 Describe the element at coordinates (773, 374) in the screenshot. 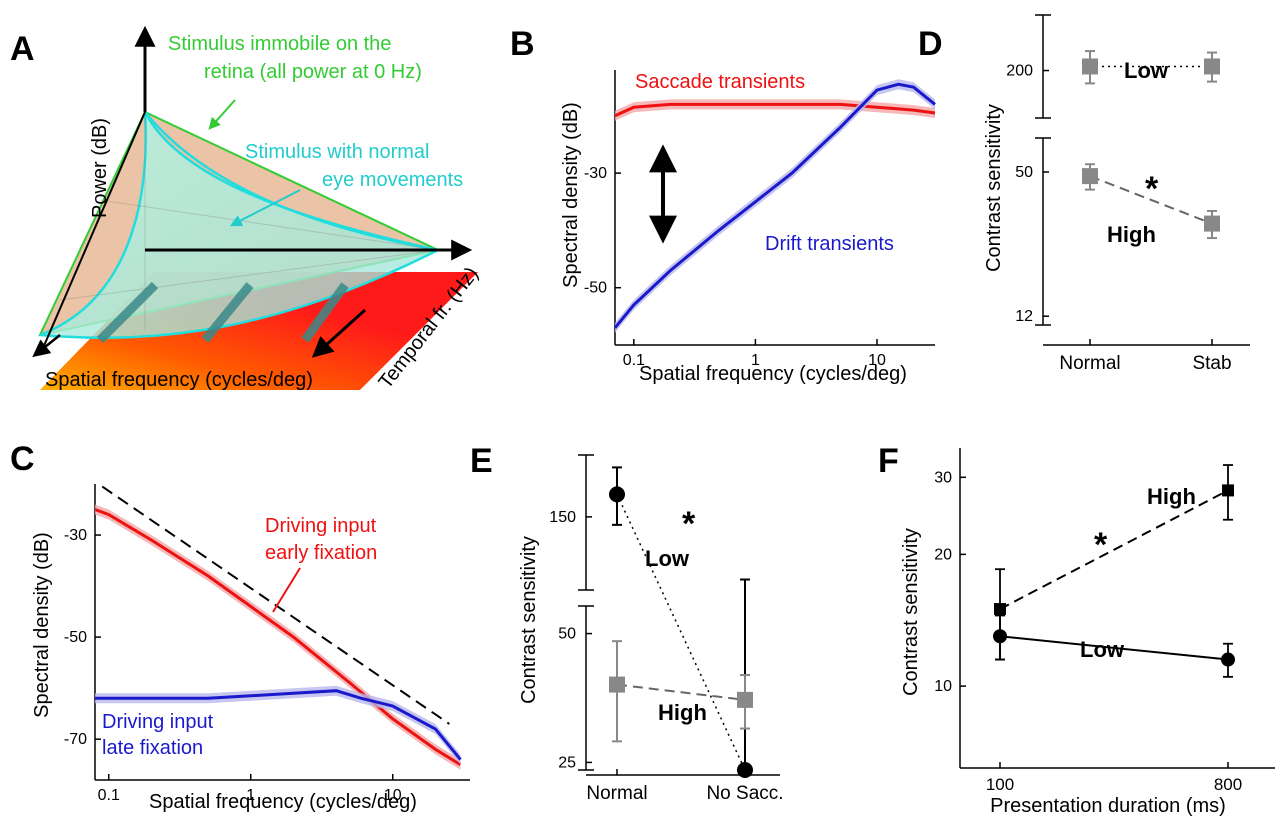

I see `chart-b-xlabel: Spatial frequency (cycles/deg)` at that location.